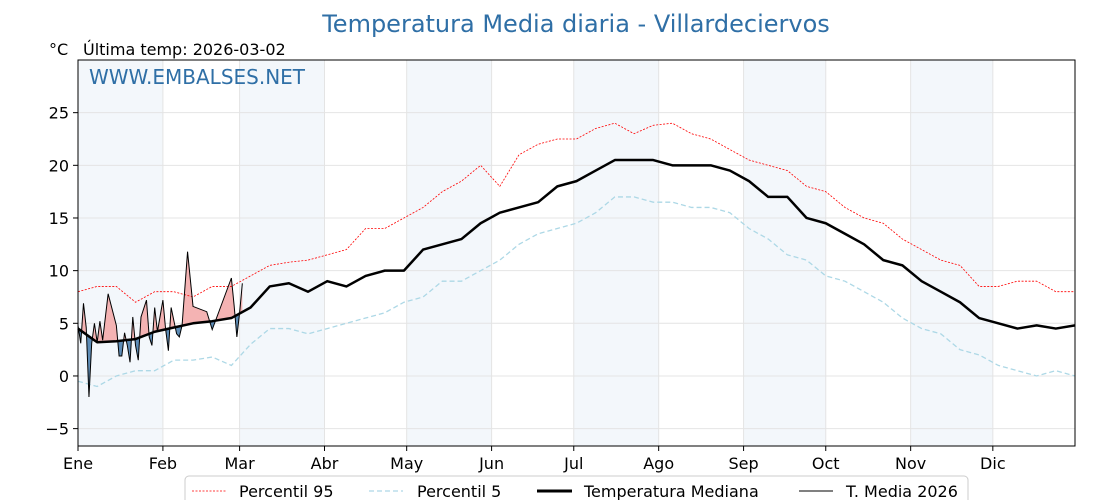 The image size is (1120, 504). Describe the element at coordinates (59, 165) in the screenshot. I see `y-tick-label: 20` at that location.